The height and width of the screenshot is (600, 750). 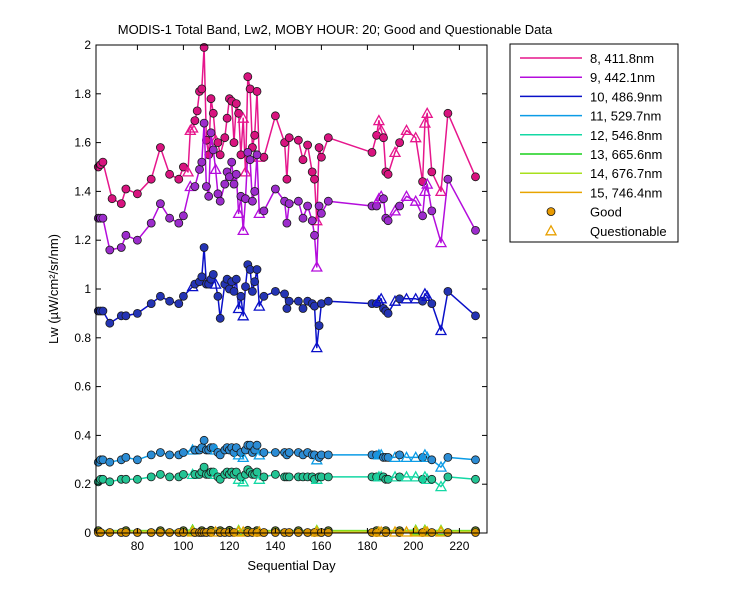 What do you see at coordinates (626, 135) in the screenshot?
I see `legend-label: 12, 546.8nm` at bounding box center [626, 135].